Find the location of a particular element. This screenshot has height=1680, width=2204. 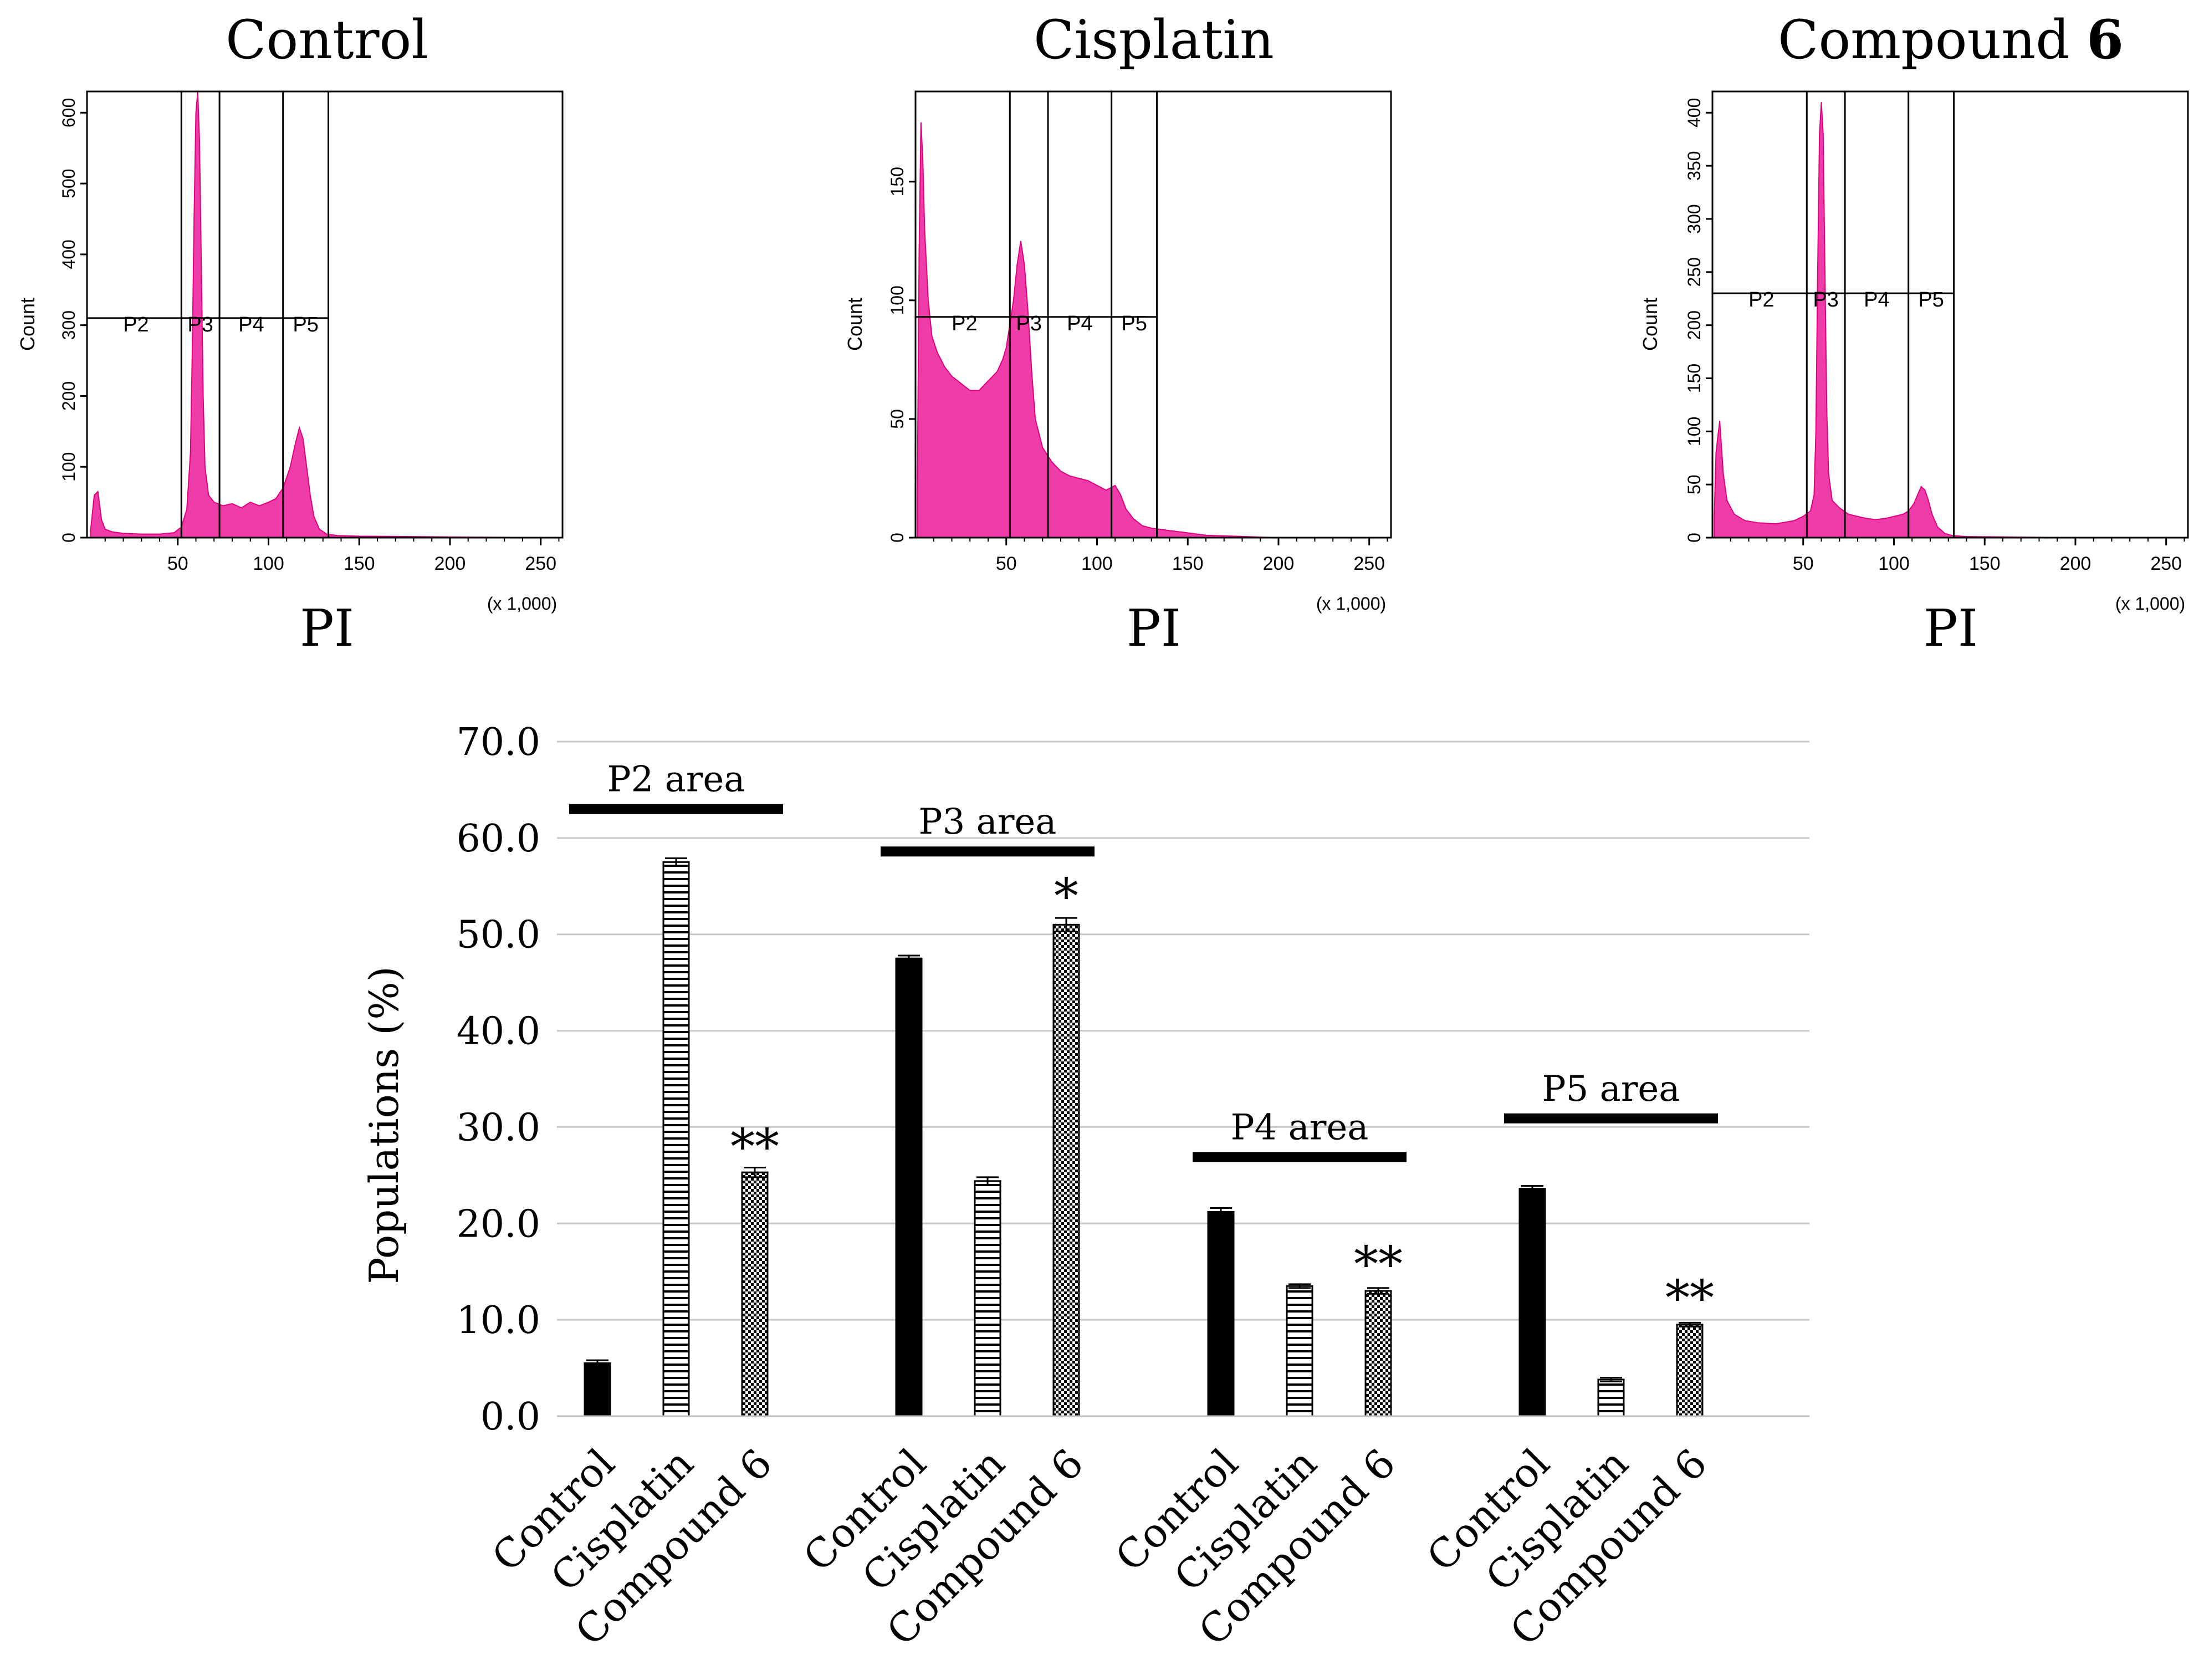

histogram-title: Cisplatin is located at coordinates (1154, 40).